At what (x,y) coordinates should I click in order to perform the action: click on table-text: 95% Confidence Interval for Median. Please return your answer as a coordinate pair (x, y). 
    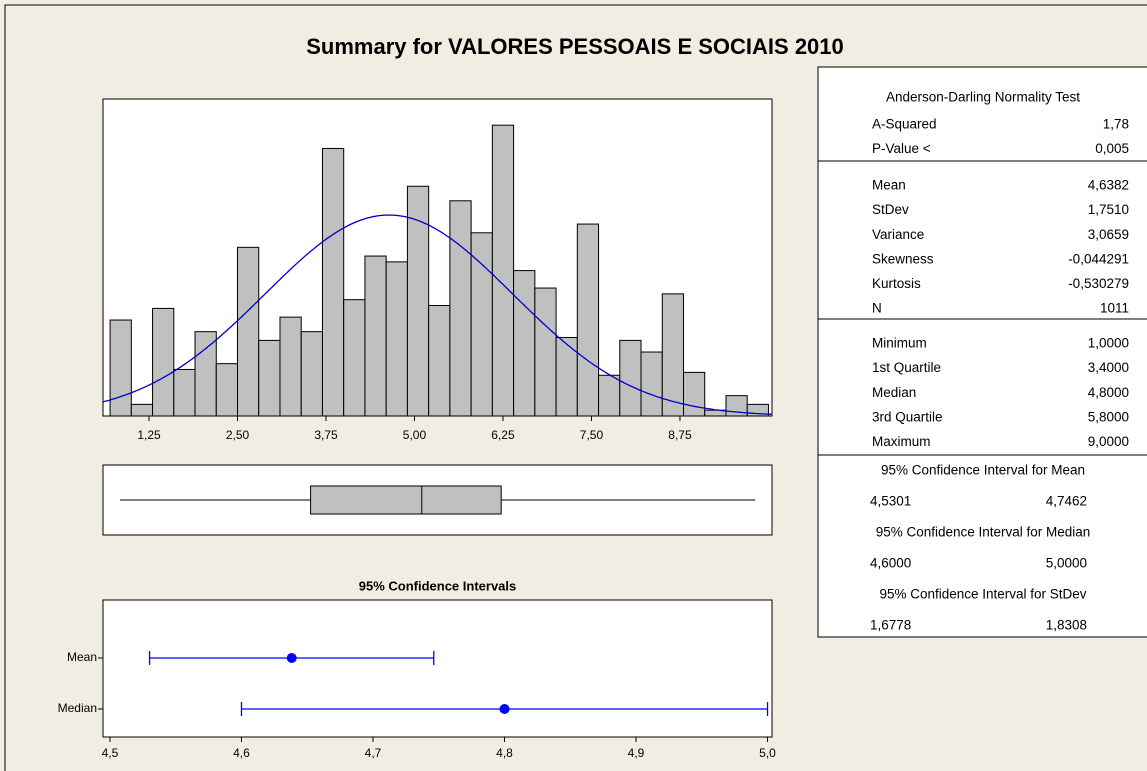
    Looking at the image, I should click on (983, 532).